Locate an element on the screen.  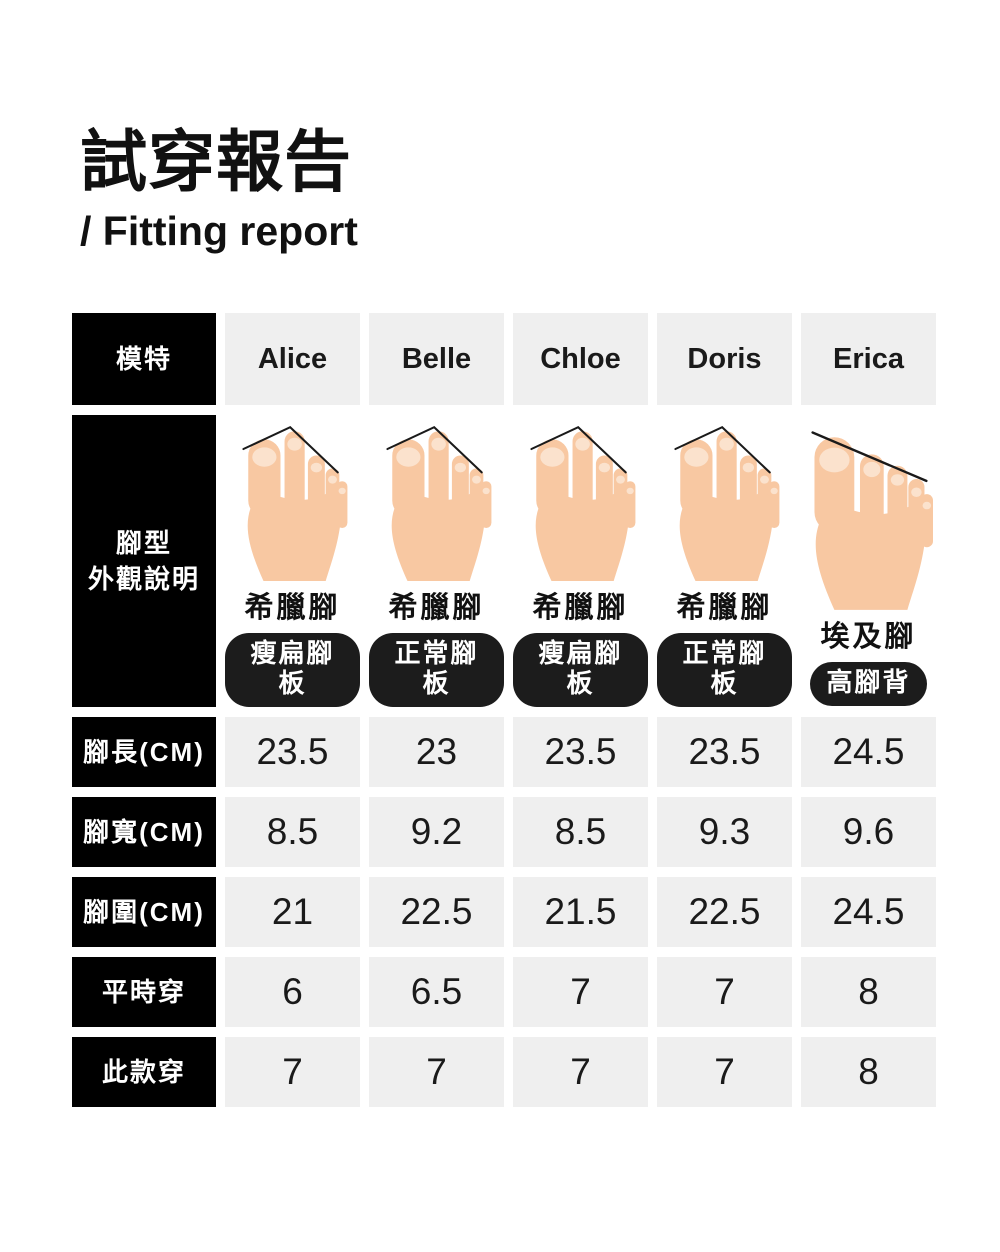
foot-cell-doris: 希臘腳 正常腳板 is located at coordinates (724, 561).